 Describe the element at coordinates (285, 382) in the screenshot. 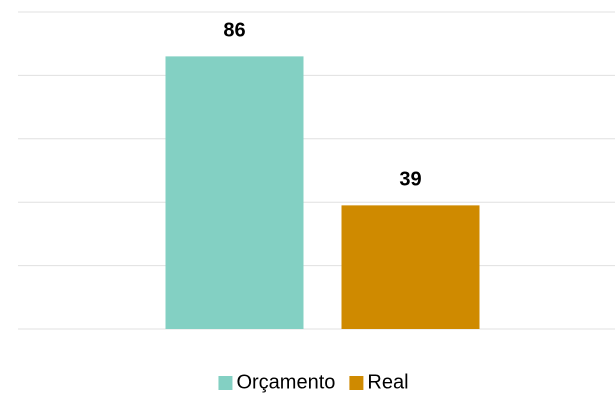

I see `legend-label: Orçamento` at that location.